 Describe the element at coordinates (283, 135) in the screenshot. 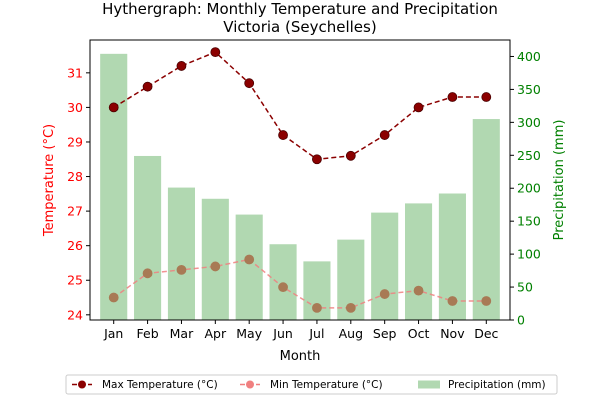

I see `max-temp-point-jun` at that location.